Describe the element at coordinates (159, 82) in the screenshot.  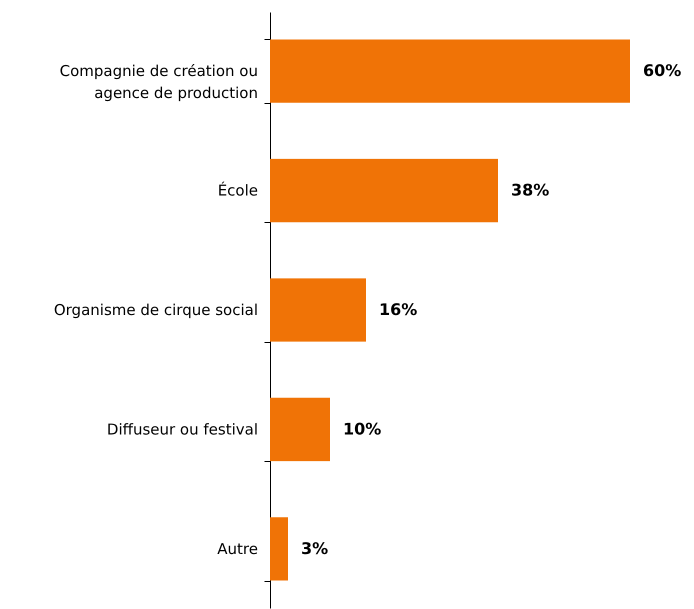
I see `y-tick-label: Compagnie de création ou agence de production` at that location.